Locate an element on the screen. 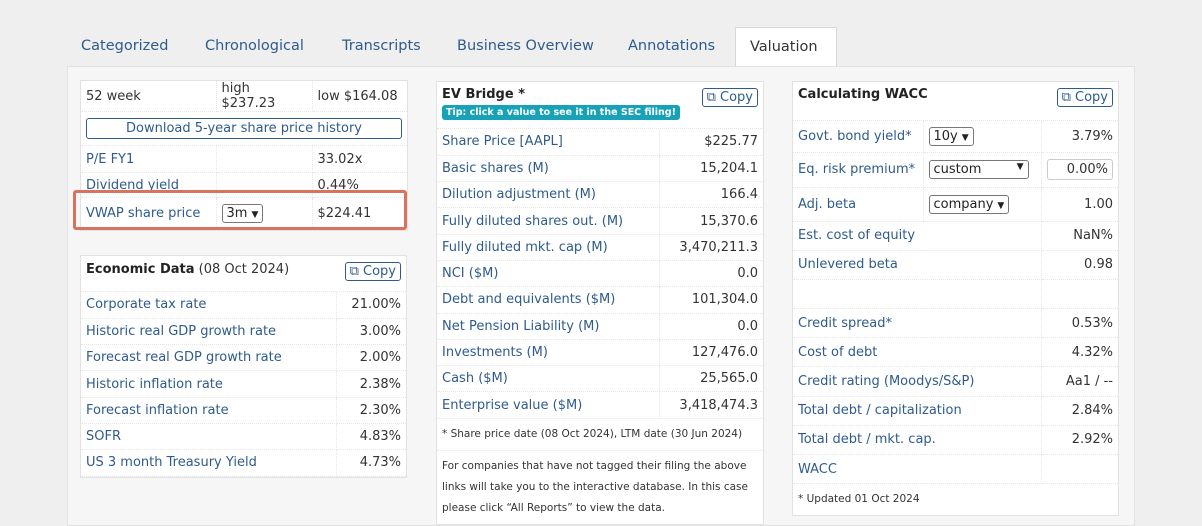  table-row: Basic shares (M) 15,204.1 is located at coordinates (600, 169).